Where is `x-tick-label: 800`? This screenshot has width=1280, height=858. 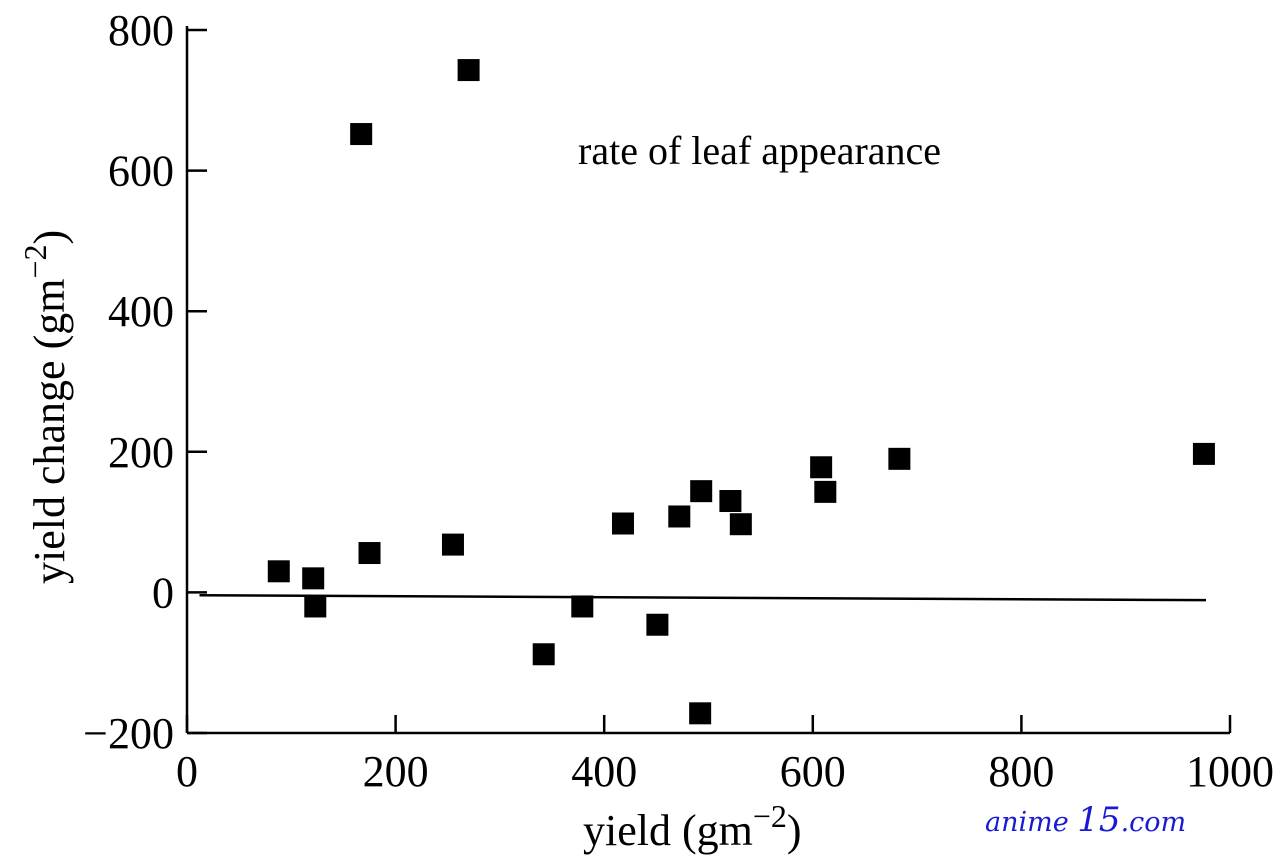 x-tick-label: 800 is located at coordinates (1021, 771).